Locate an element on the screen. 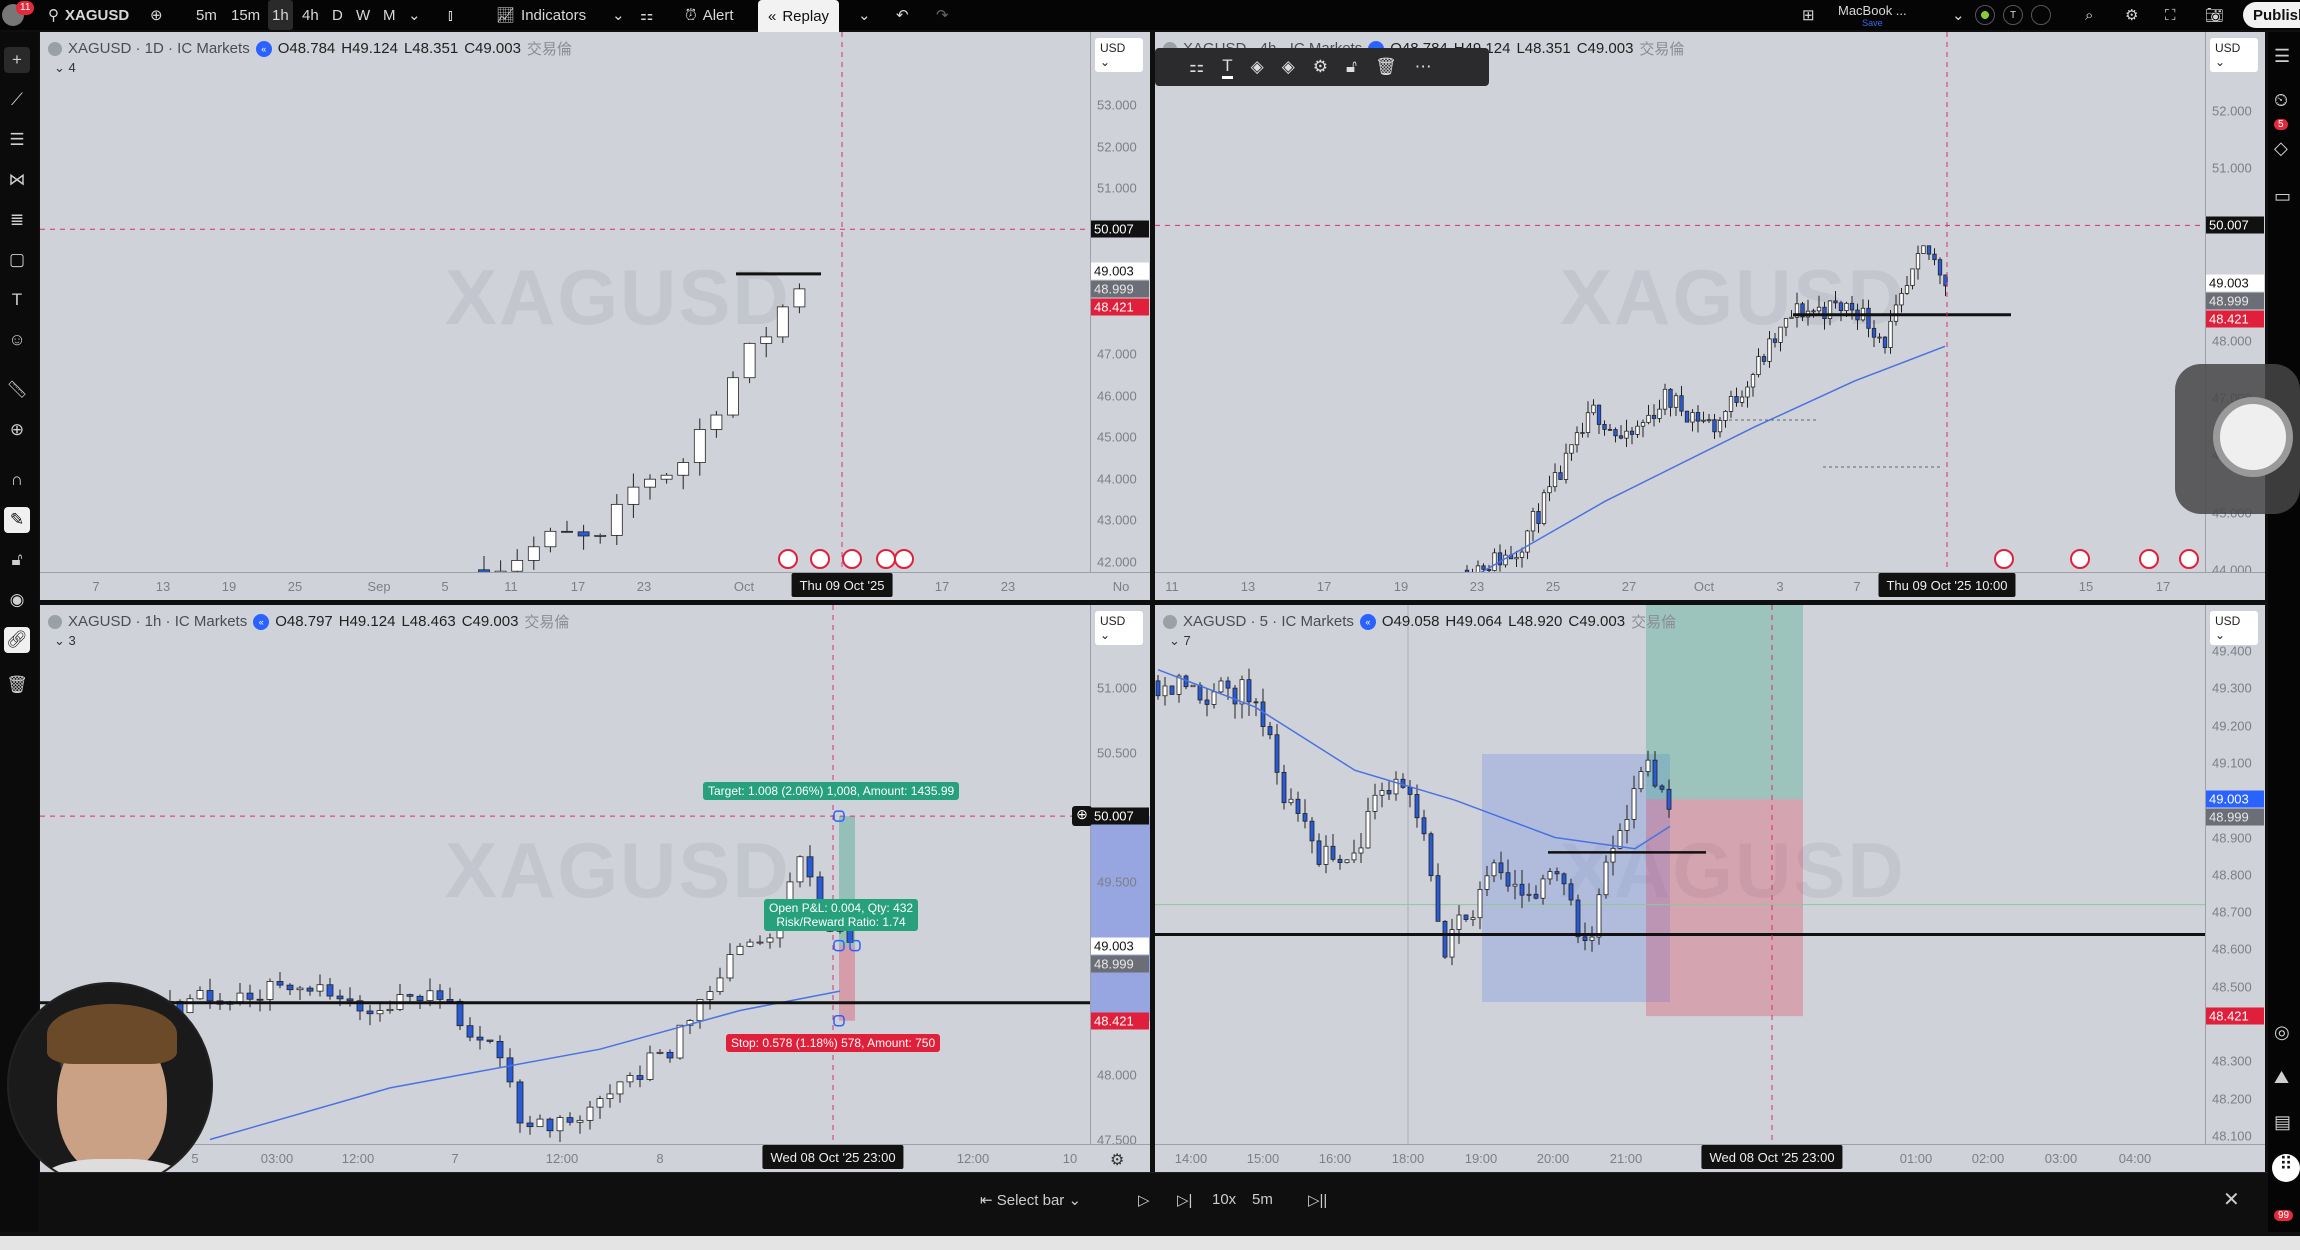 Image resolution: width=2300 pixels, height=1250 pixels. interval-1h: 1h is located at coordinates (280, 15).